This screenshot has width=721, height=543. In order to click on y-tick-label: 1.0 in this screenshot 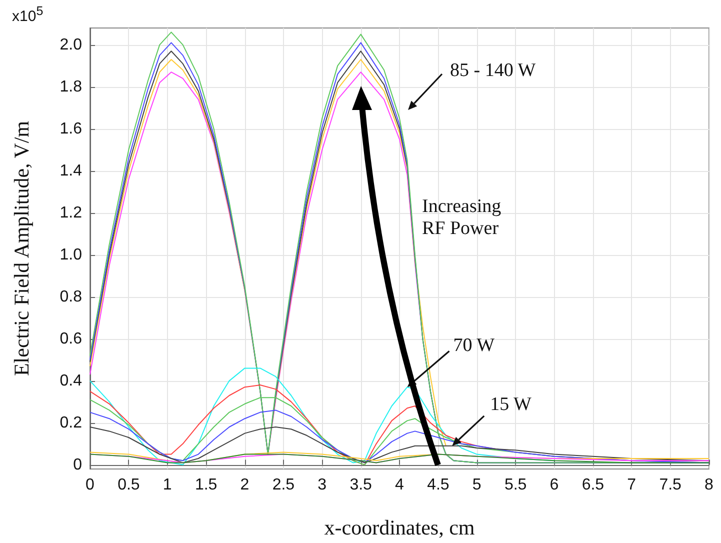, I will do `click(71, 255)`.